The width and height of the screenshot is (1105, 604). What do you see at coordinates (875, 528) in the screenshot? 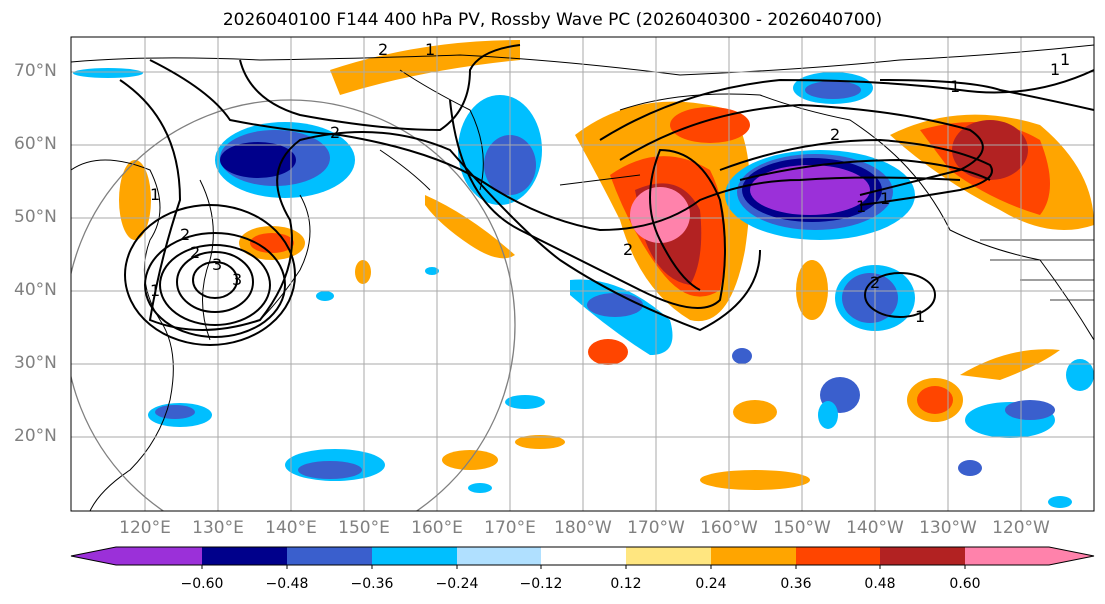
I see `lon-label: 140°W` at bounding box center [875, 528].